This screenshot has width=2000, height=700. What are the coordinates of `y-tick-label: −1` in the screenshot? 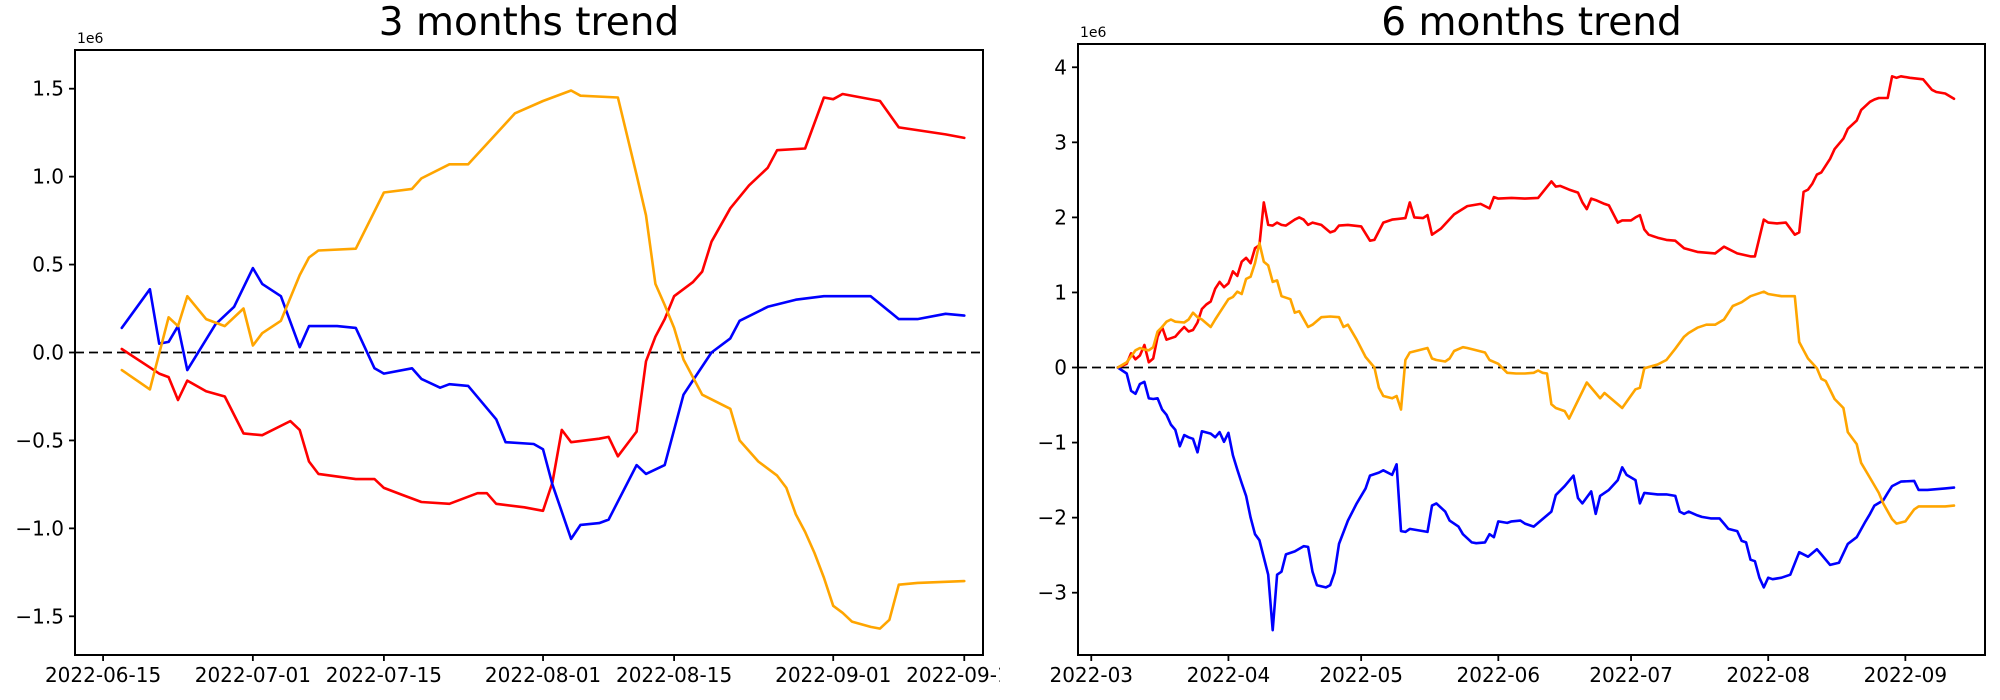 It's located at (1052, 443).